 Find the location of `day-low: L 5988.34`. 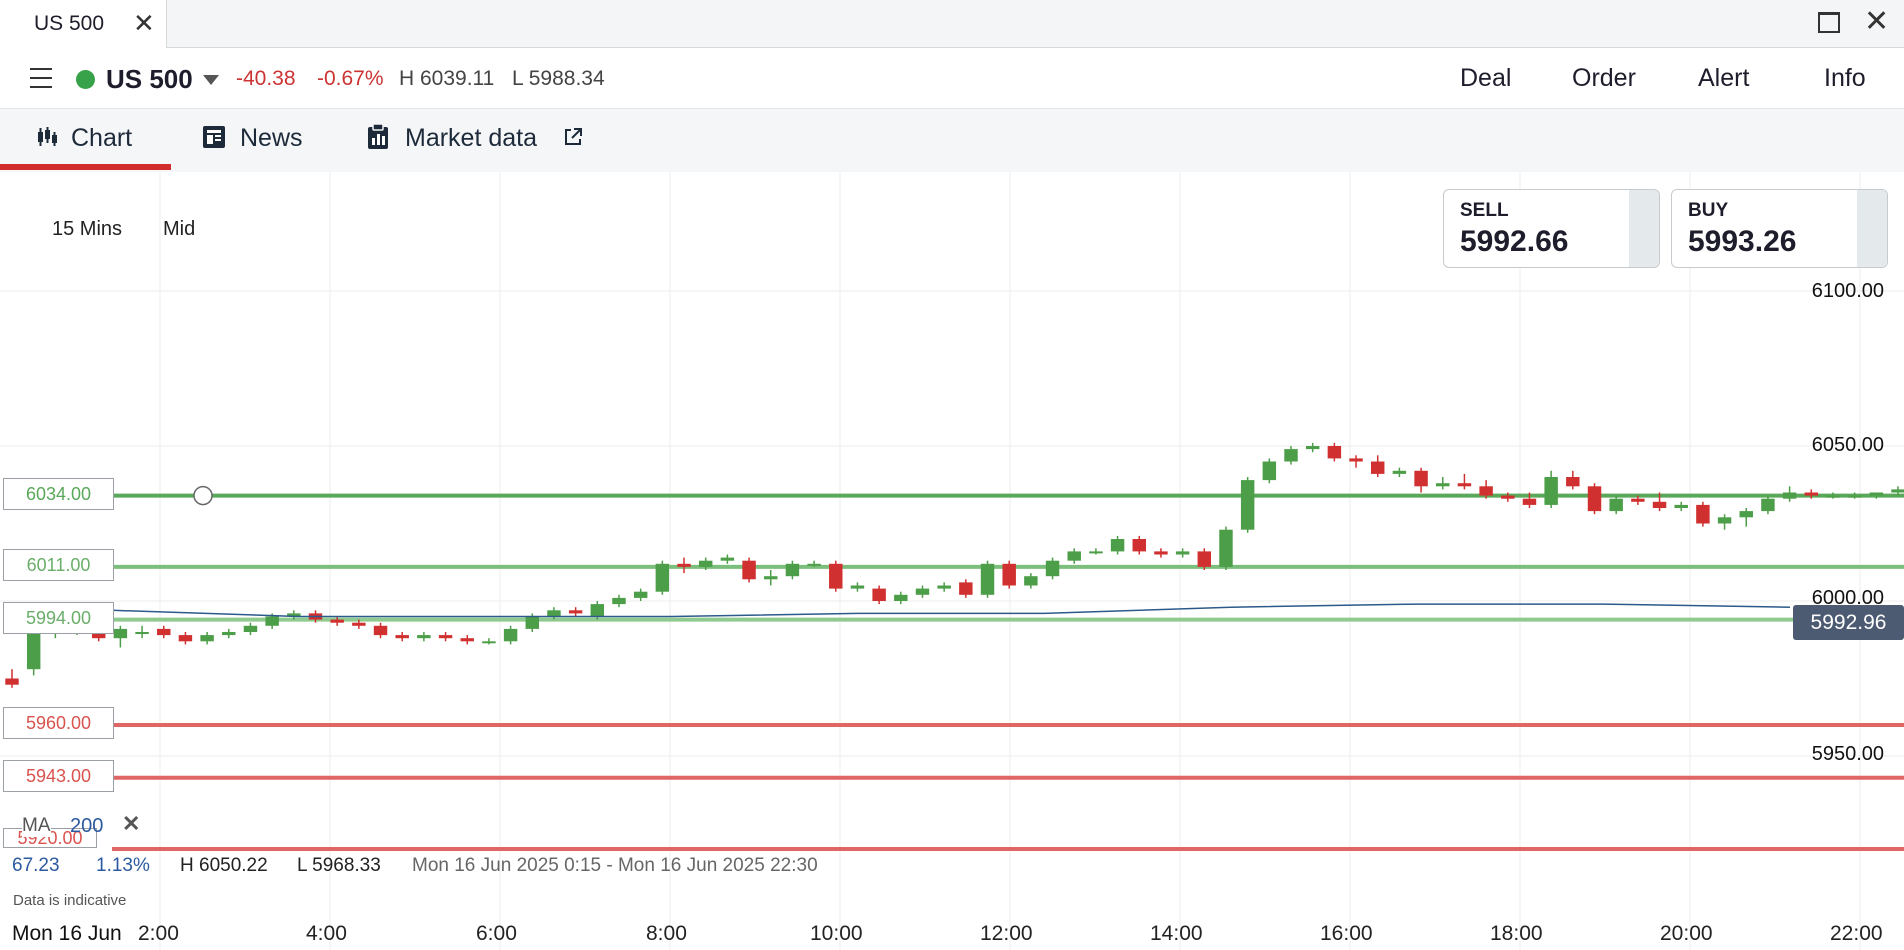

day-low: L 5988.34 is located at coordinates (558, 78).